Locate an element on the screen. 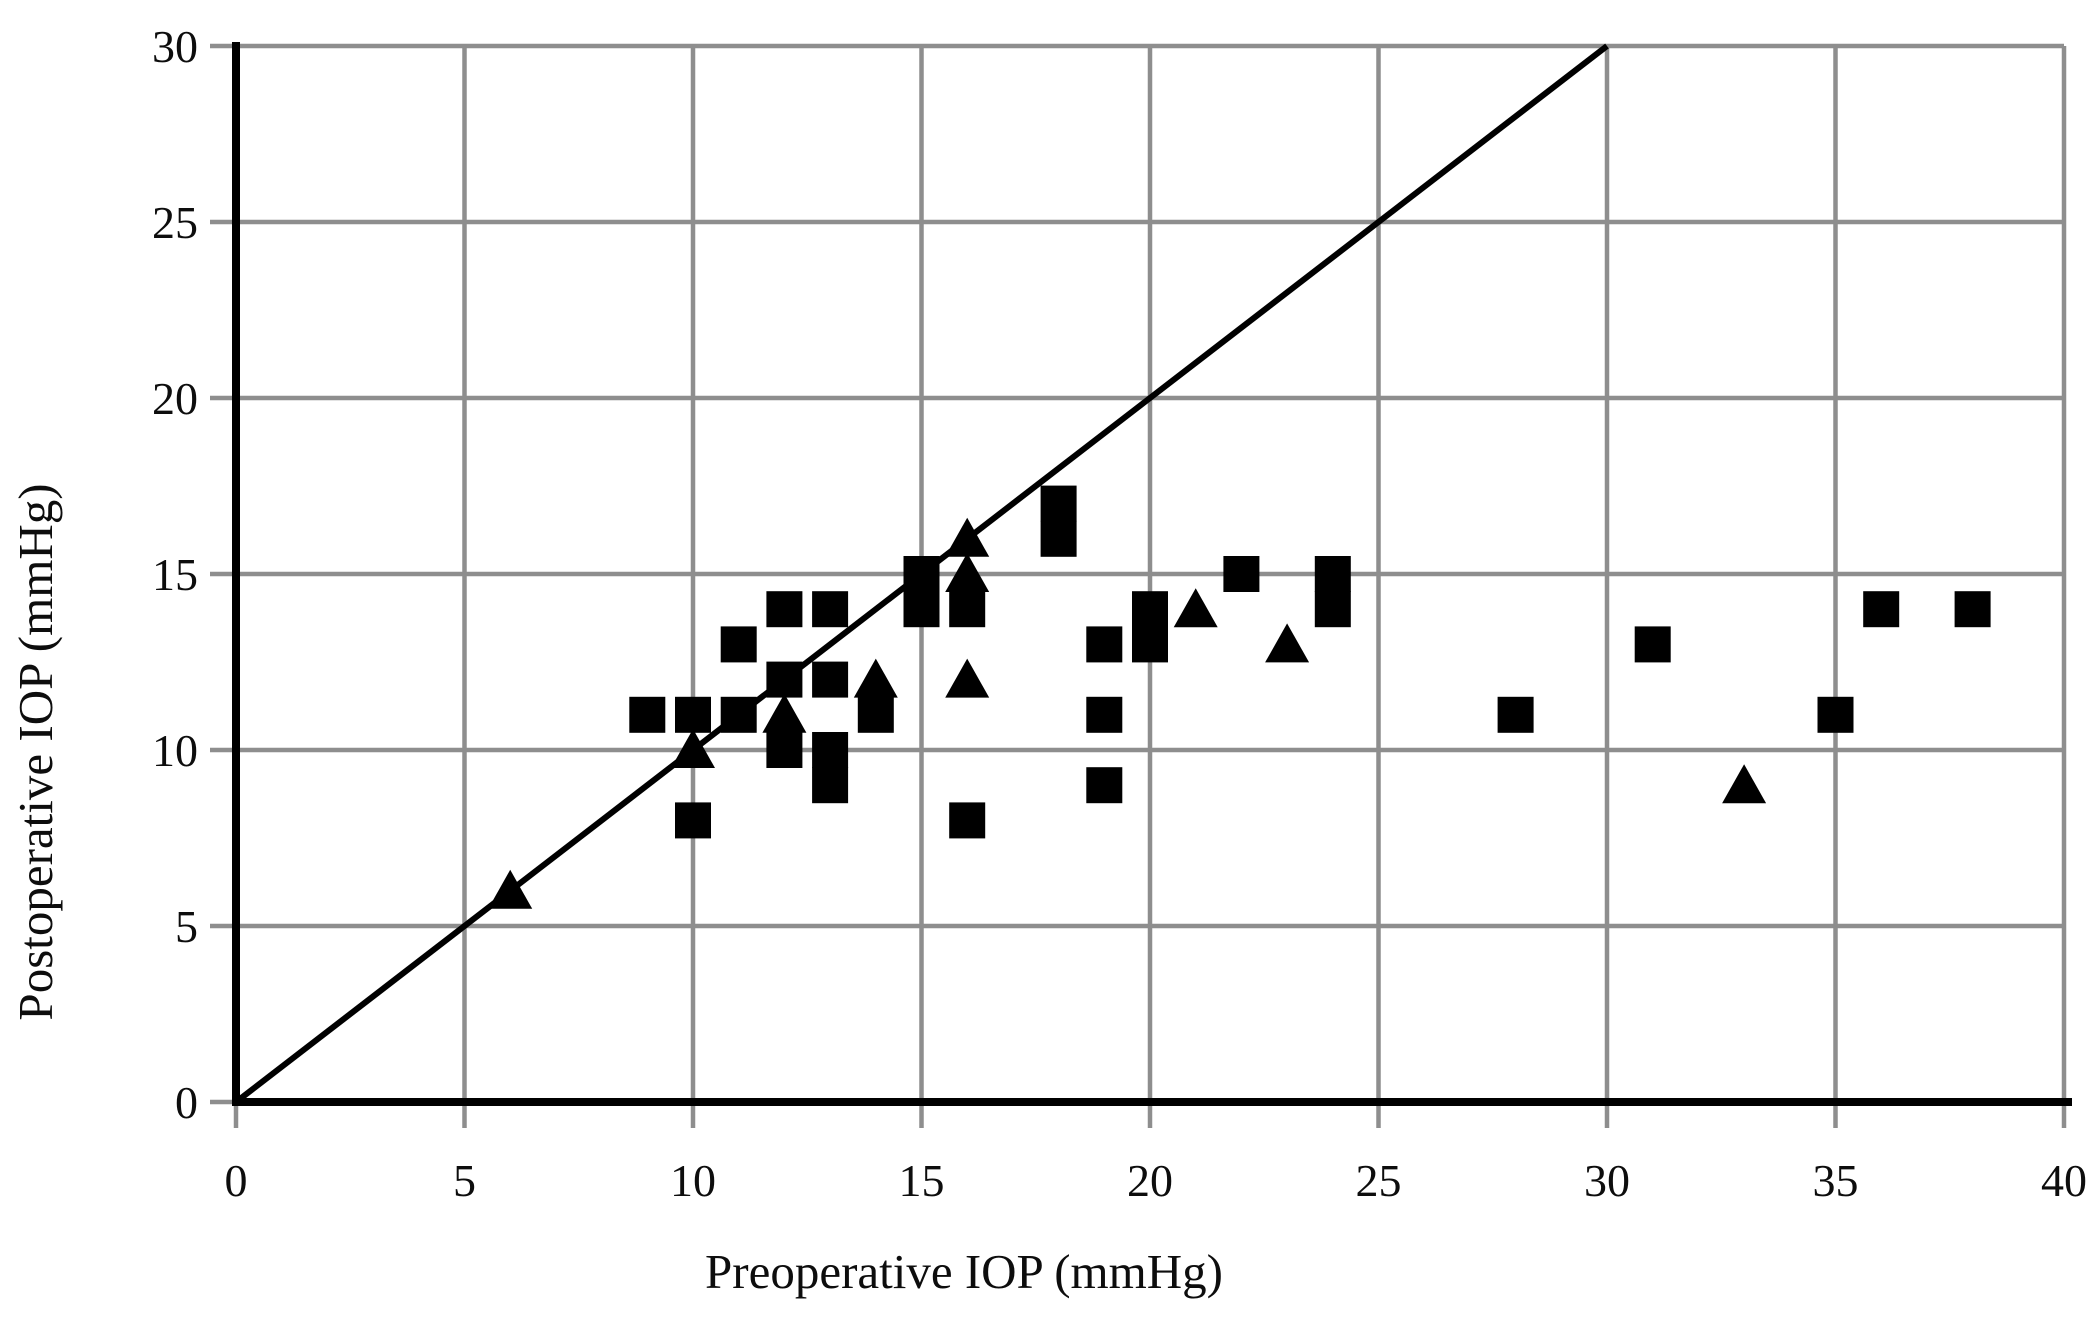 The width and height of the screenshot is (2088, 1320). x-tick-label-0: 0 is located at coordinates (236, 1180).